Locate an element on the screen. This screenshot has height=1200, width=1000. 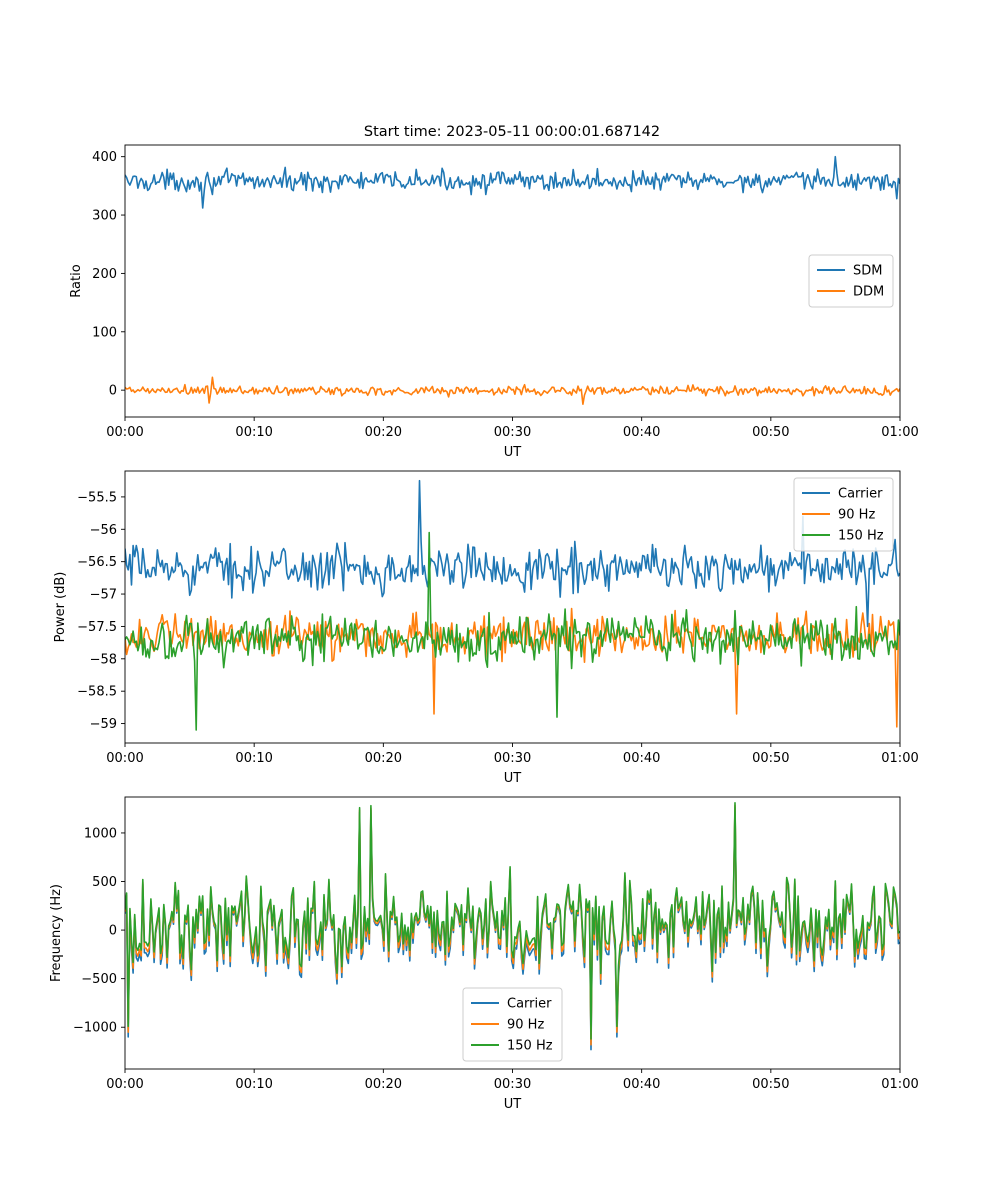
y-tick-label: 300 is located at coordinates (104, 216).